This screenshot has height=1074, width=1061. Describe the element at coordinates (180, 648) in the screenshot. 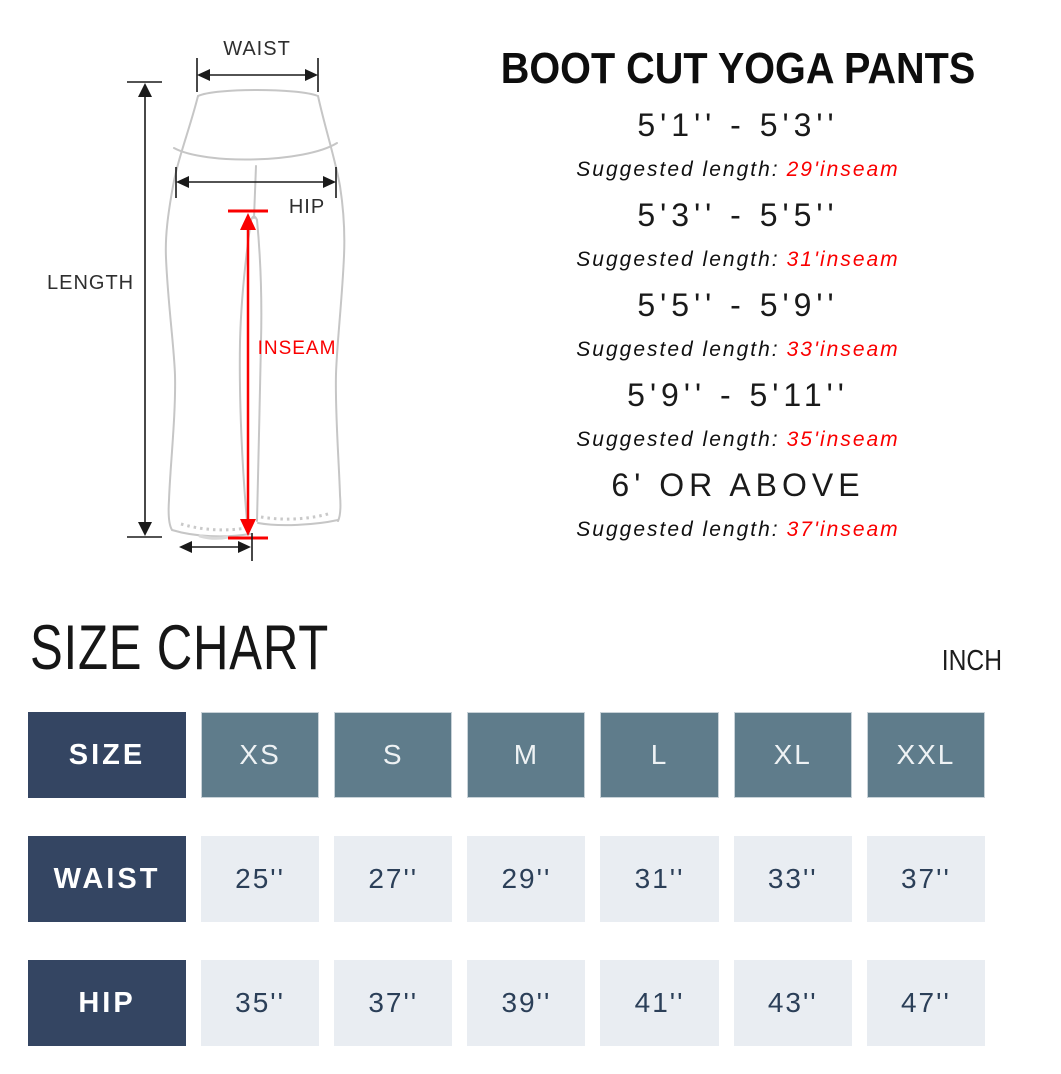

I see `size-chart-heading: SIZE CHART` at that location.